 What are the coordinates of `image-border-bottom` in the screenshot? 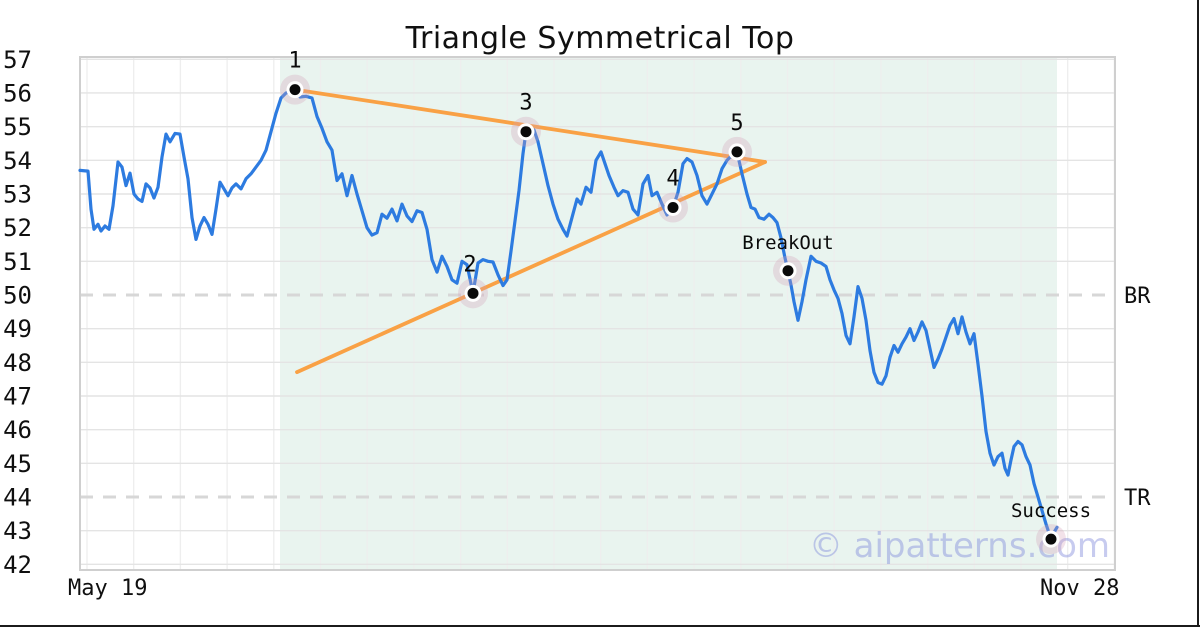 It's located at (600, 626).